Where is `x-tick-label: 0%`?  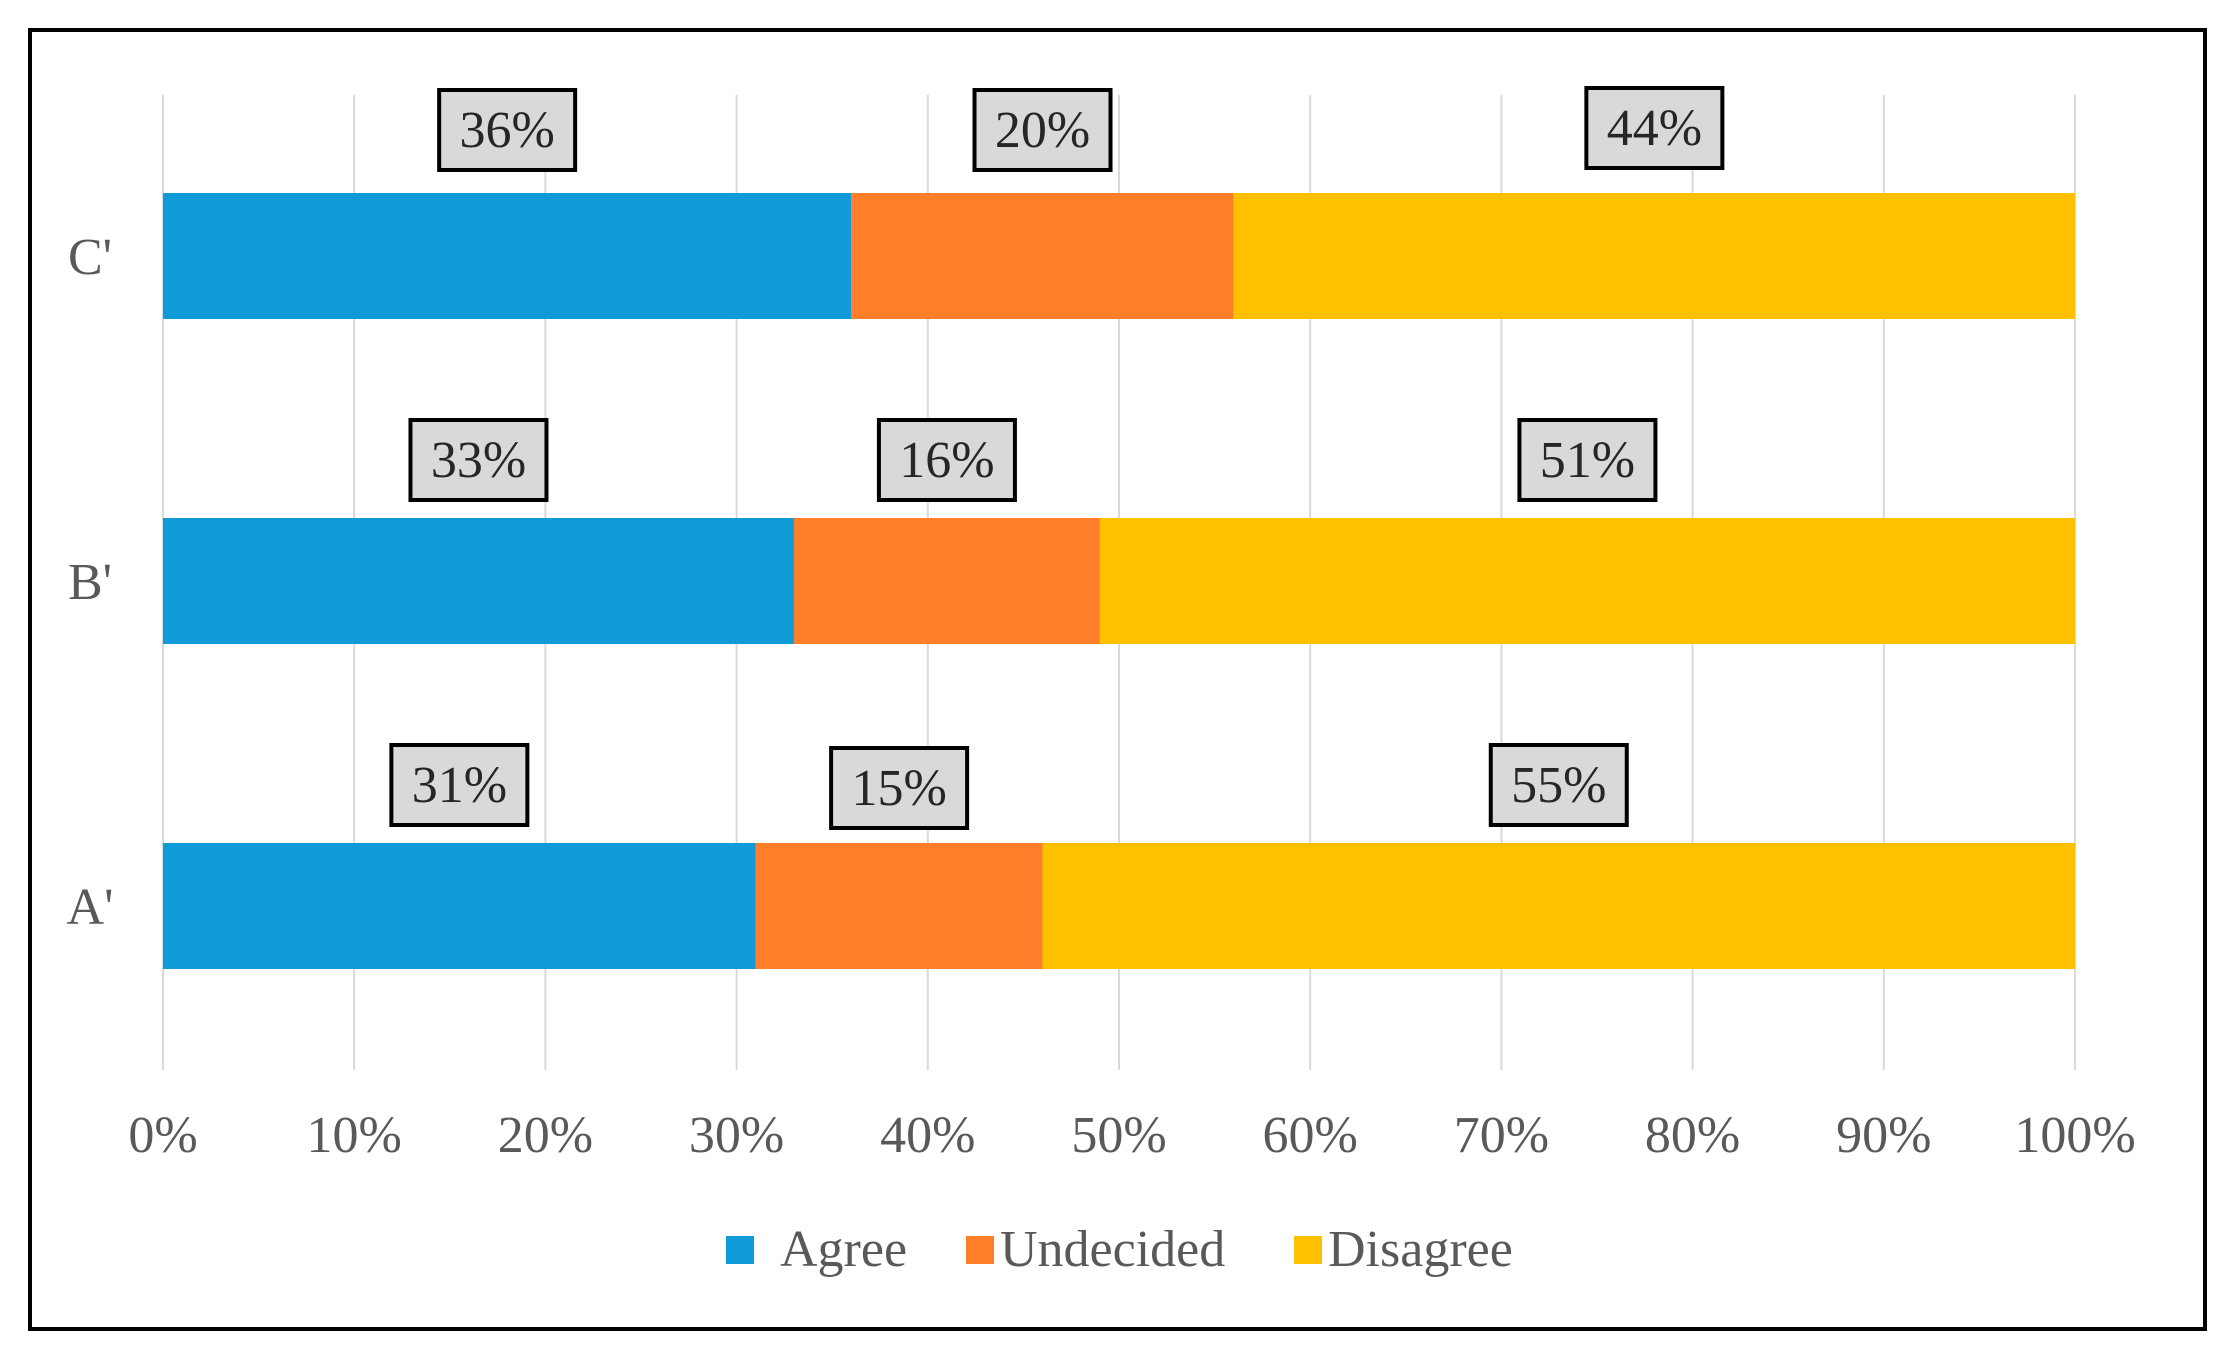
x-tick-label: 0% is located at coordinates (162, 1135).